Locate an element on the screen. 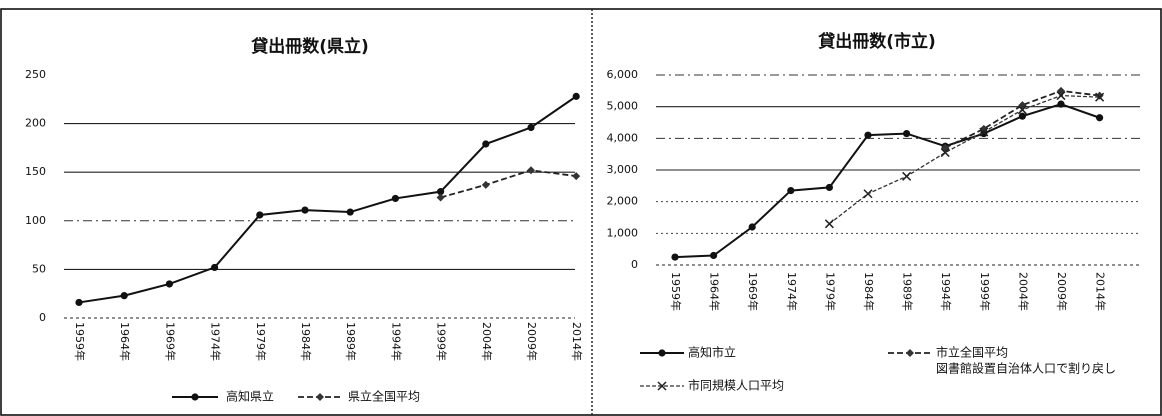 The width and height of the screenshot is (1162, 416). legend-entry: 市同規模人口平均 is located at coordinates (712, 385).